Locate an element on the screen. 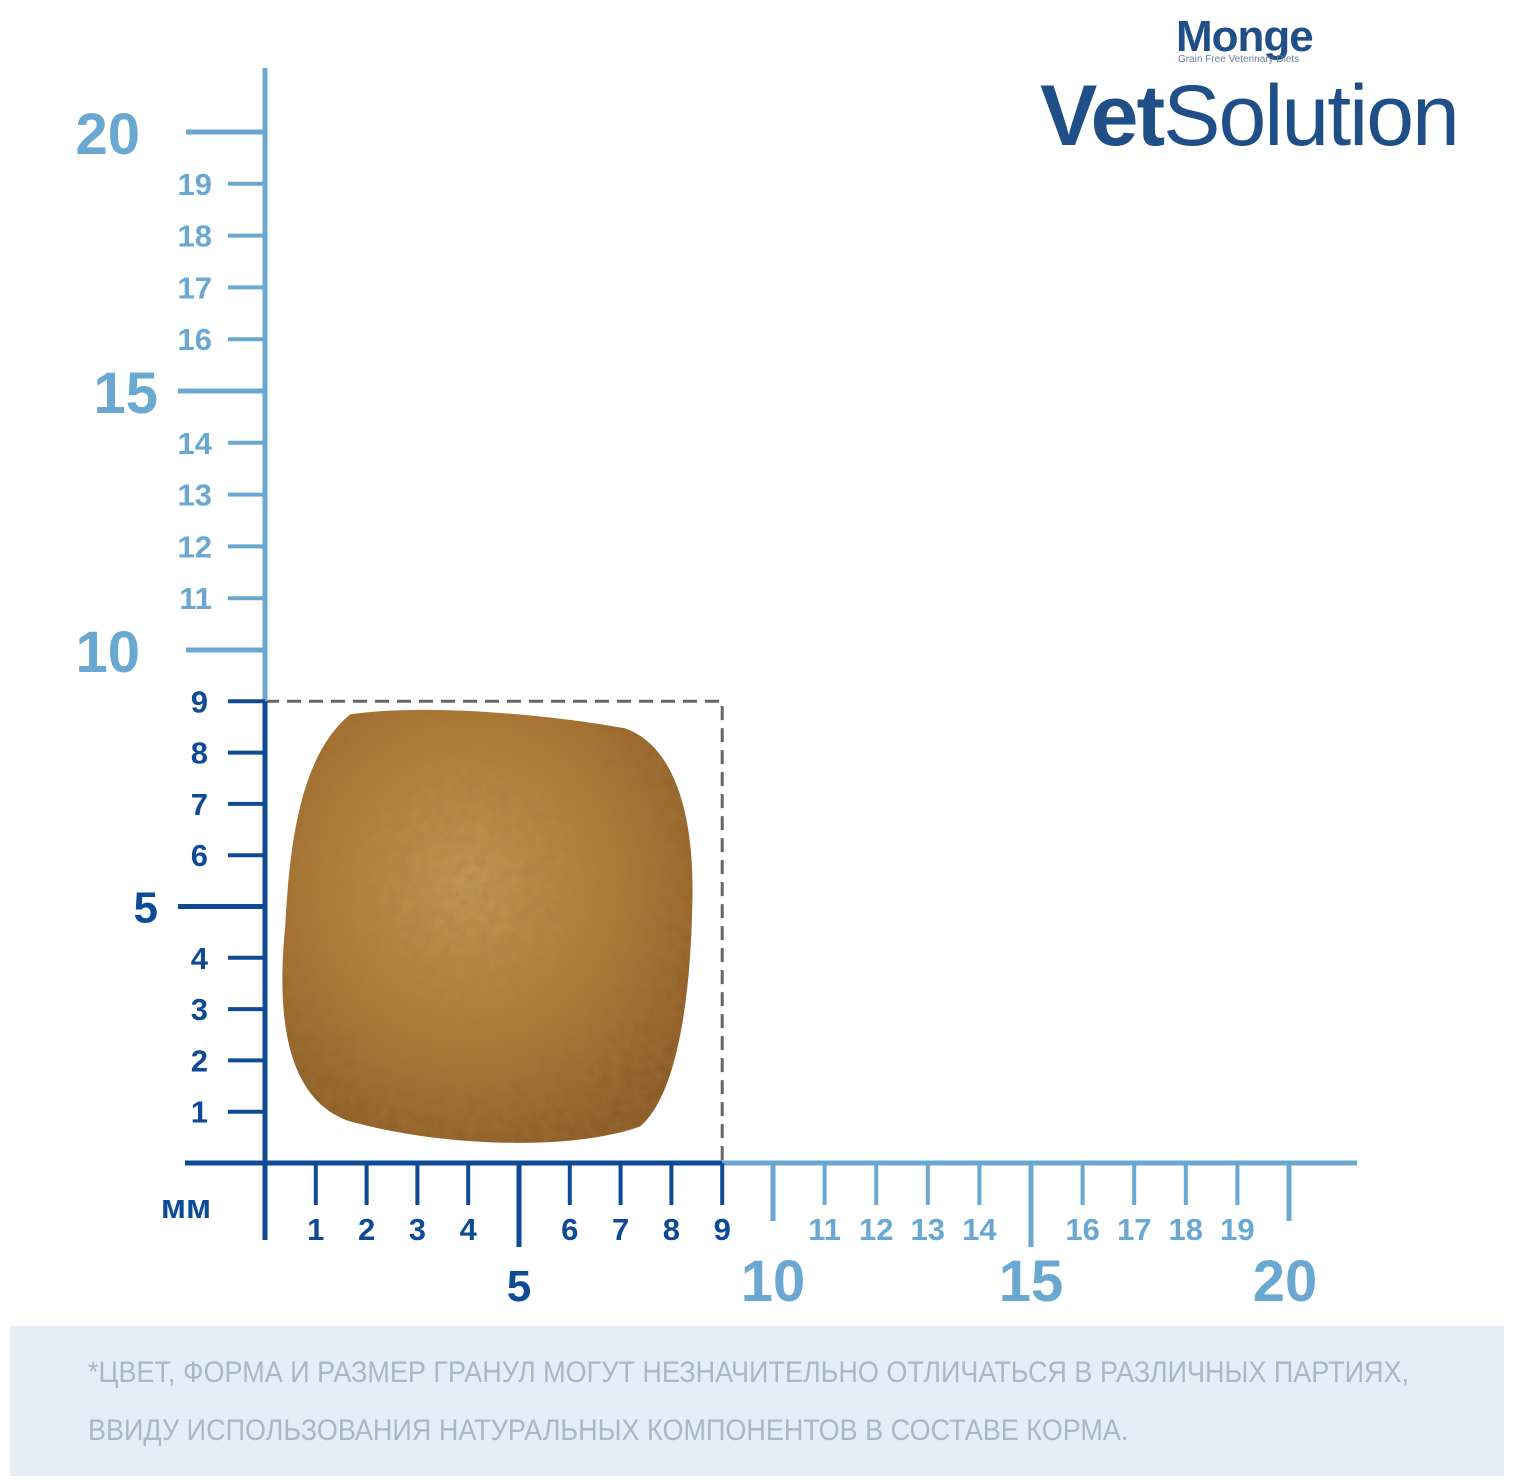 The height and width of the screenshot is (1480, 1516). x-label-1: 1 is located at coordinates (315, 1229).